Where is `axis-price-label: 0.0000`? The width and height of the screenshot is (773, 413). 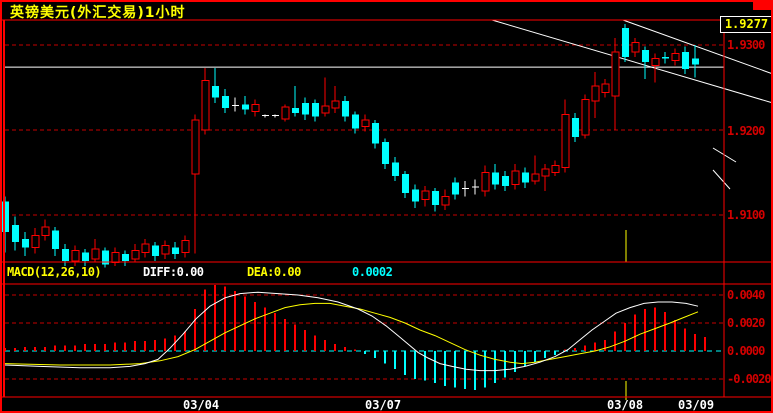
axis-price-label: 0.0000 is located at coordinates (746, 351).